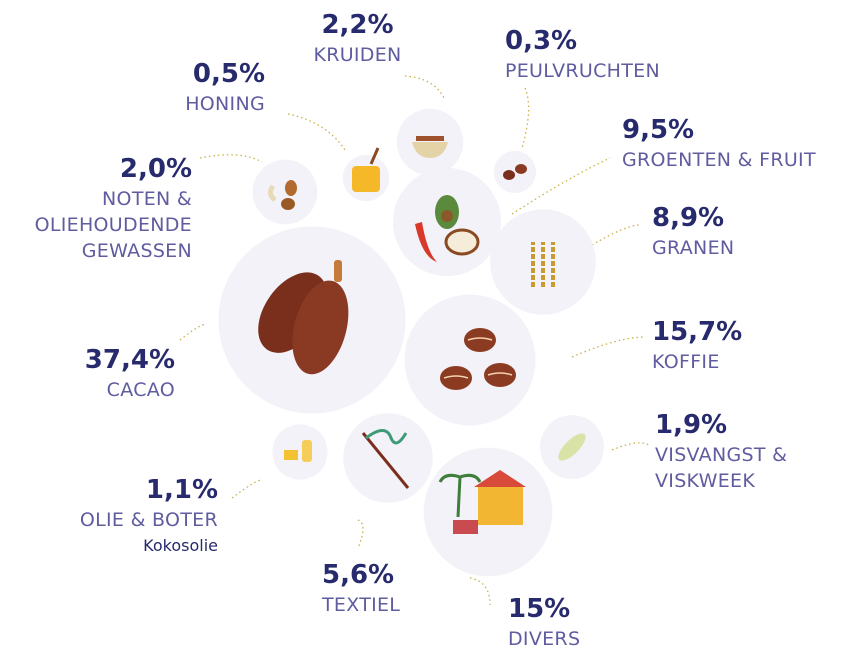 The image size is (849, 647). I want to click on bottle, so click(307, 451).